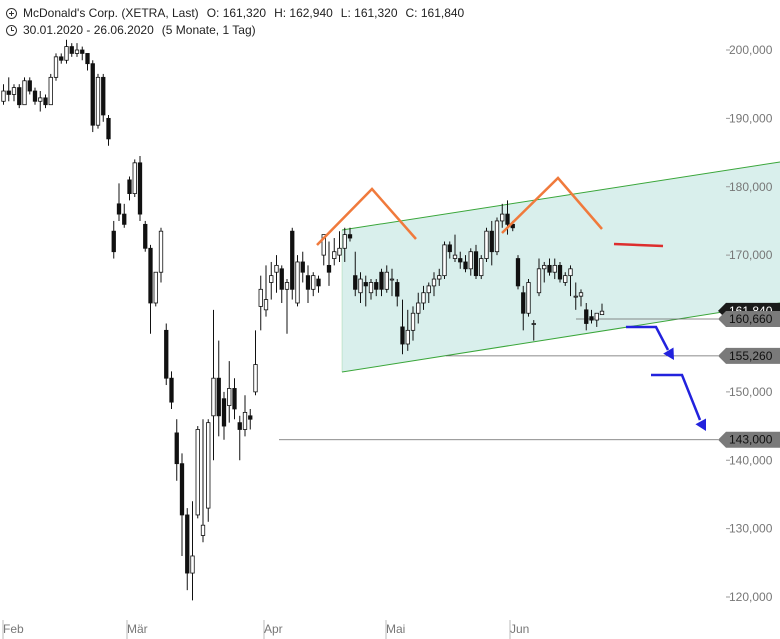 This screenshot has width=780, height=639. I want to click on right-shoulder-mark, so click(552, 205).